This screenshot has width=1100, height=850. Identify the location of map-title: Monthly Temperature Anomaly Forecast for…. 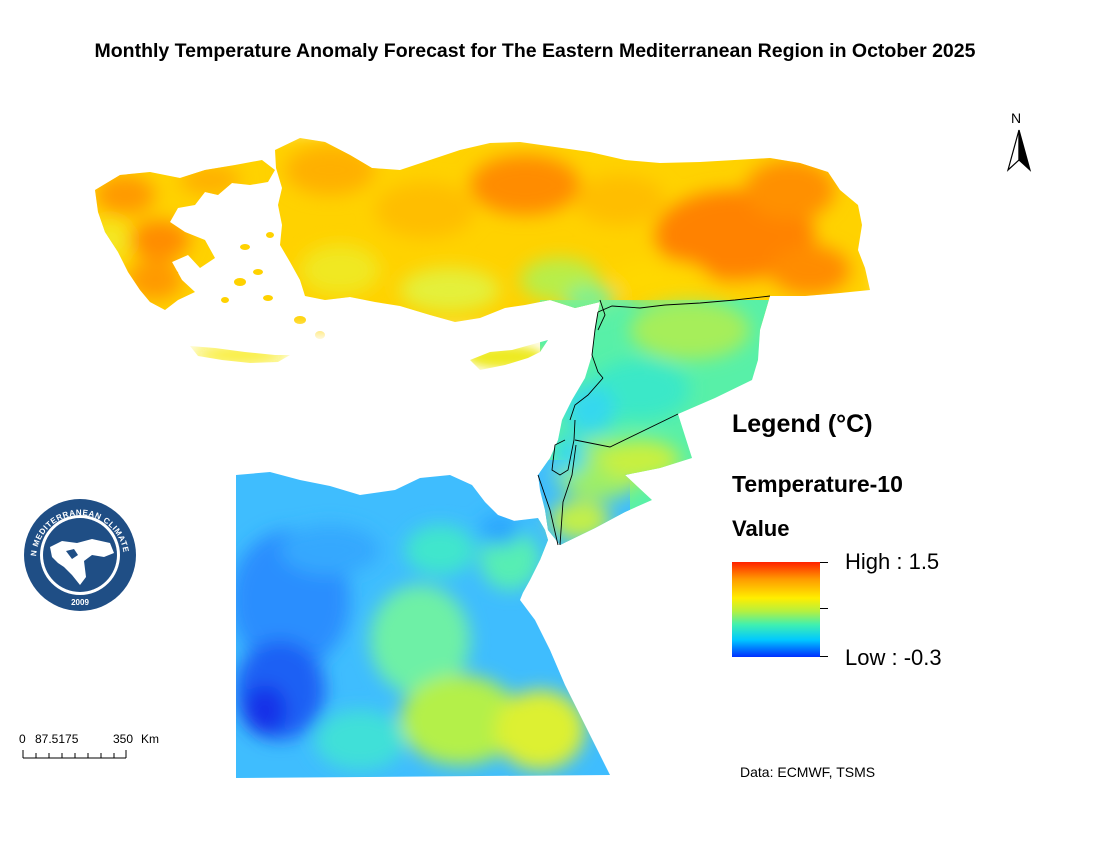
(535, 51).